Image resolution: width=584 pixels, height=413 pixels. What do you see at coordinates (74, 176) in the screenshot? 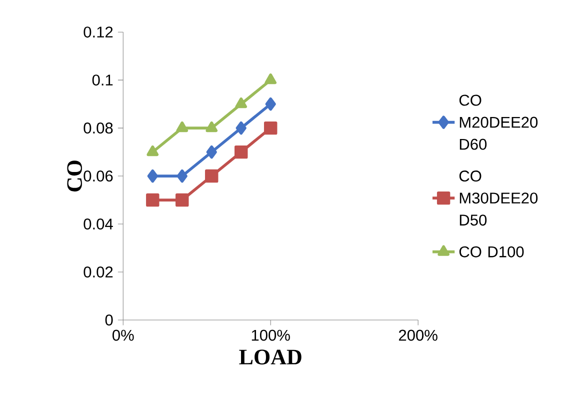
I see `y-axis-title: CO` at bounding box center [74, 176].